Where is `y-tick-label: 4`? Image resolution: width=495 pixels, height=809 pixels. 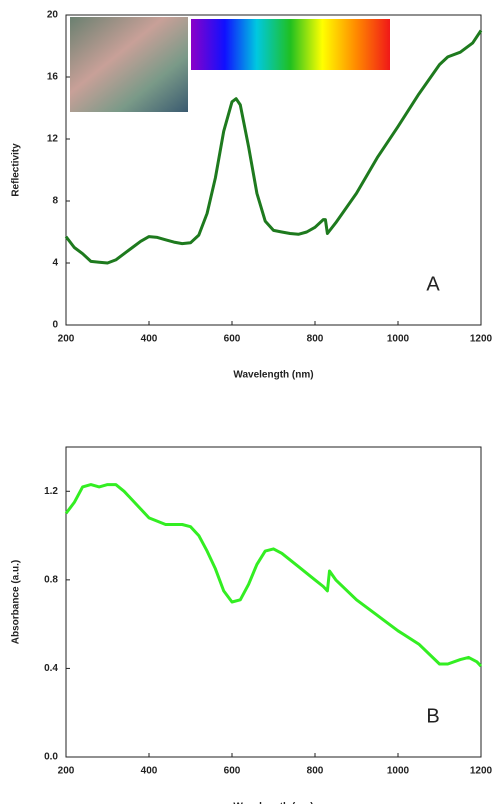 y-tick-label: 4 is located at coordinates (55, 263).